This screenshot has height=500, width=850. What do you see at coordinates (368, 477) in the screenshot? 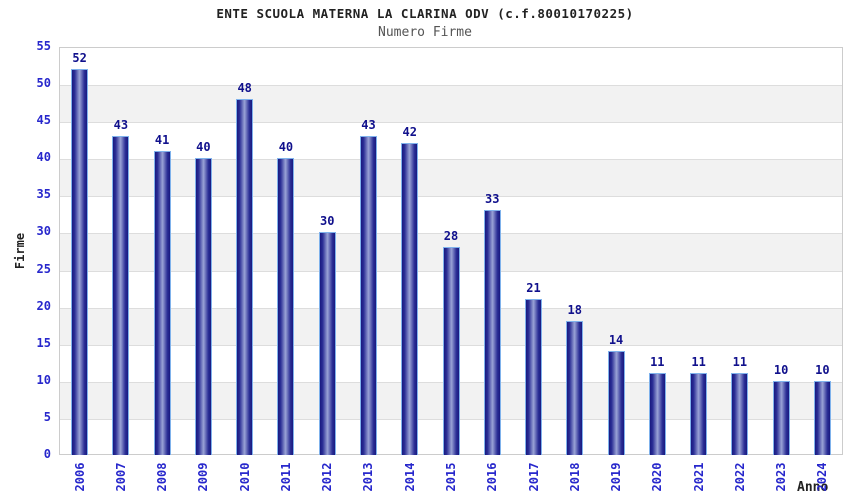
I see `x-tick-label: 2013` at bounding box center [368, 477].